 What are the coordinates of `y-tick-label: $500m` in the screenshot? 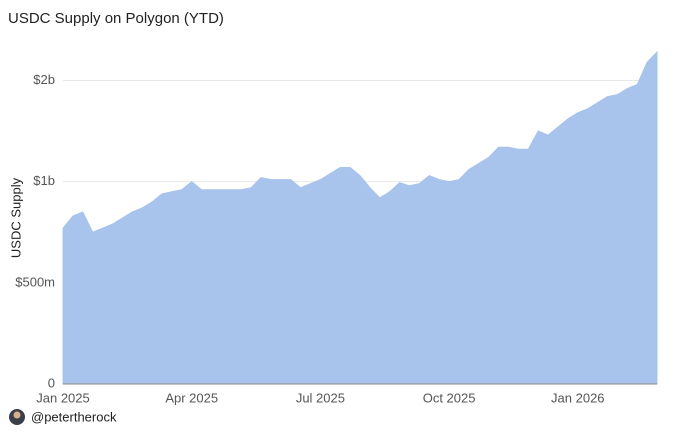 It's located at (35, 281).